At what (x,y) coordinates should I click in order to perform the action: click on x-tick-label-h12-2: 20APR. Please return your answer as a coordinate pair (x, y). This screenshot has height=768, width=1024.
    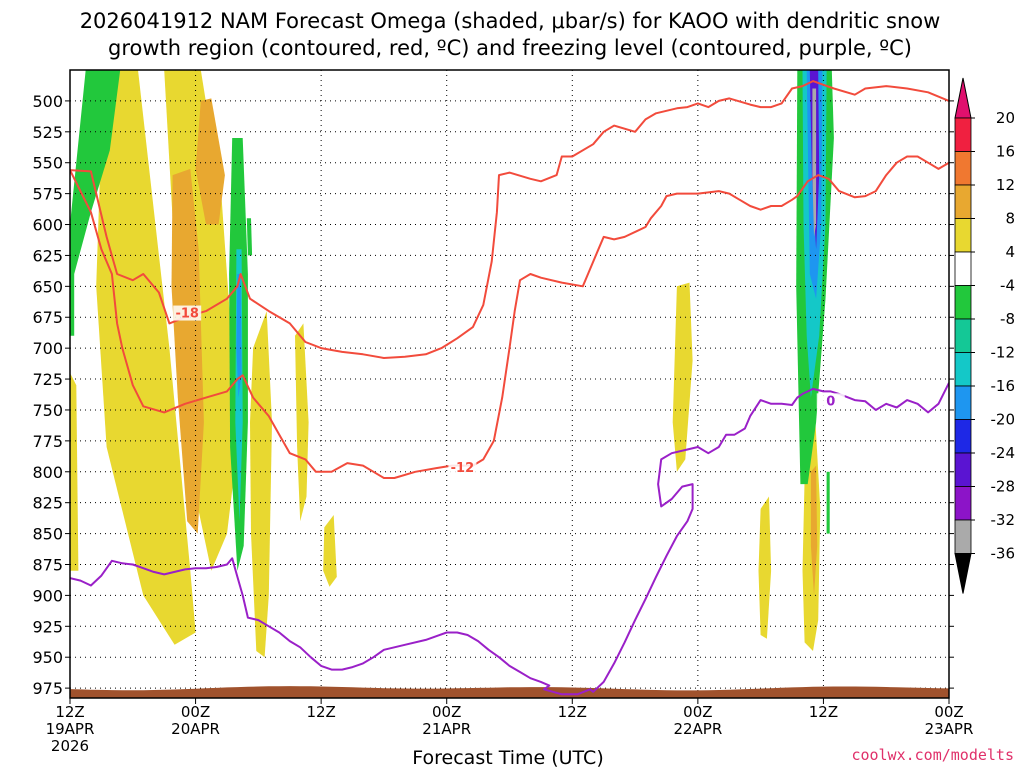
    Looking at the image, I should click on (195, 729).